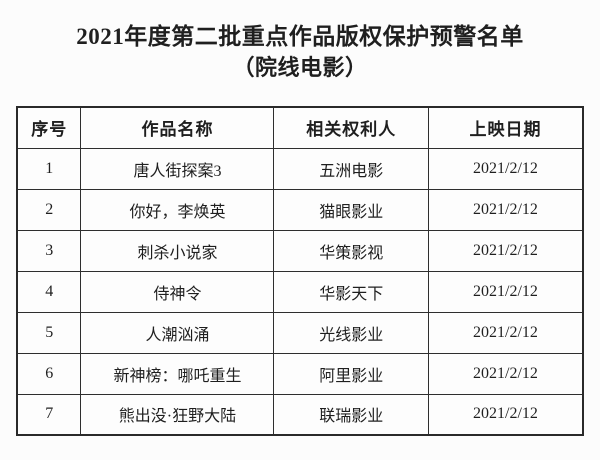  What do you see at coordinates (177, 168) in the screenshot?
I see `cell-work-title: 唐人街探案3` at bounding box center [177, 168].